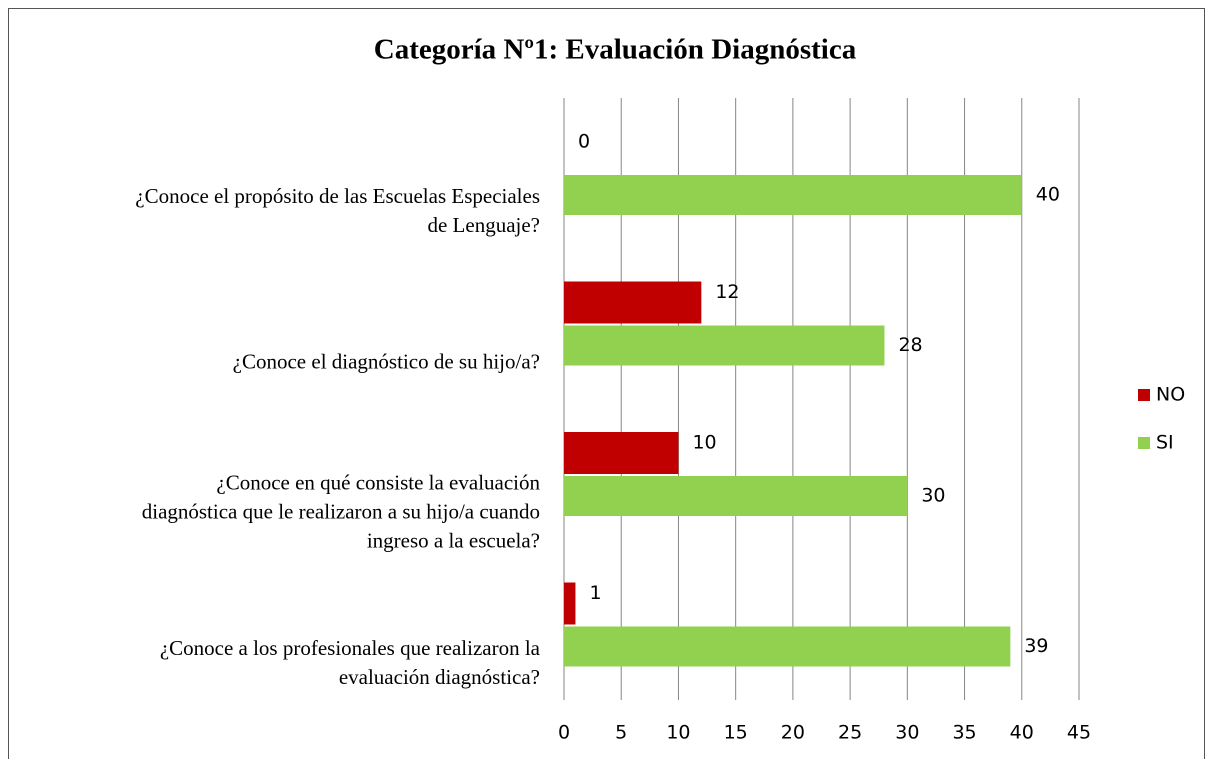 The image size is (1207, 759). I want to click on legend-label: SI, so click(1165, 443).